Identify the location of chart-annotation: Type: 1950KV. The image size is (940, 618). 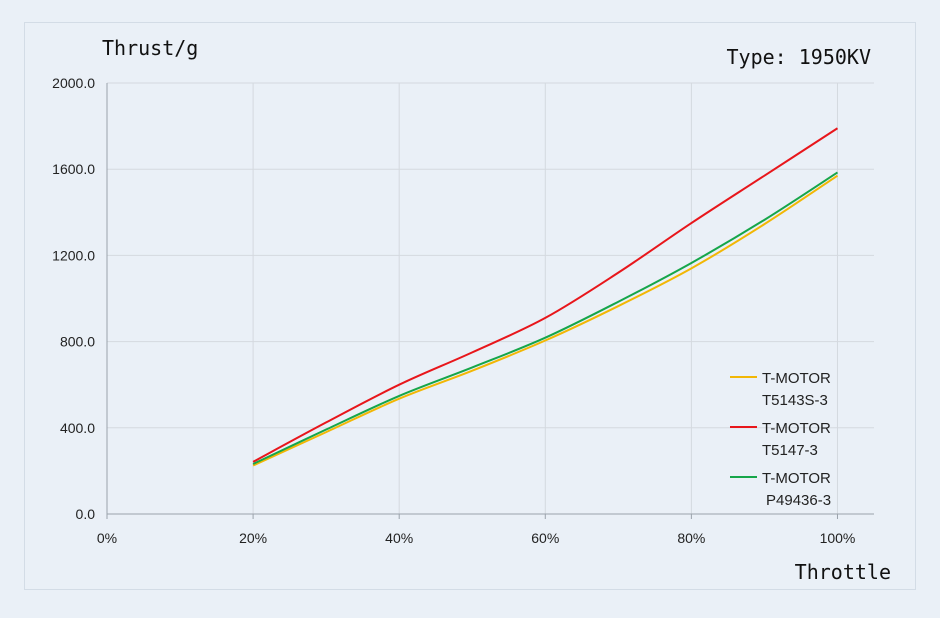
(799, 57).